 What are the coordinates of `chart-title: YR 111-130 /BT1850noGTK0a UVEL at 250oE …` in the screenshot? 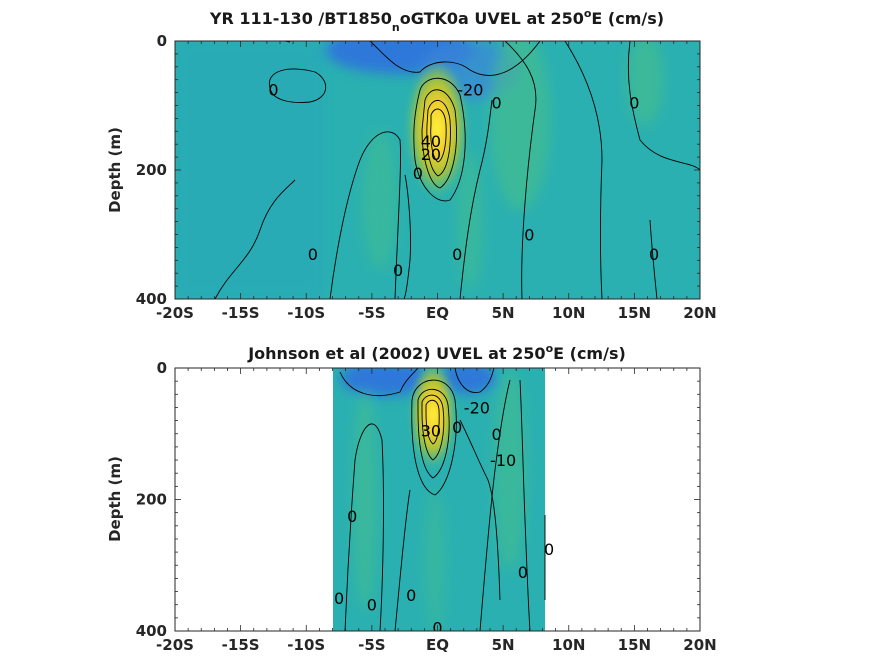 It's located at (436, 20).